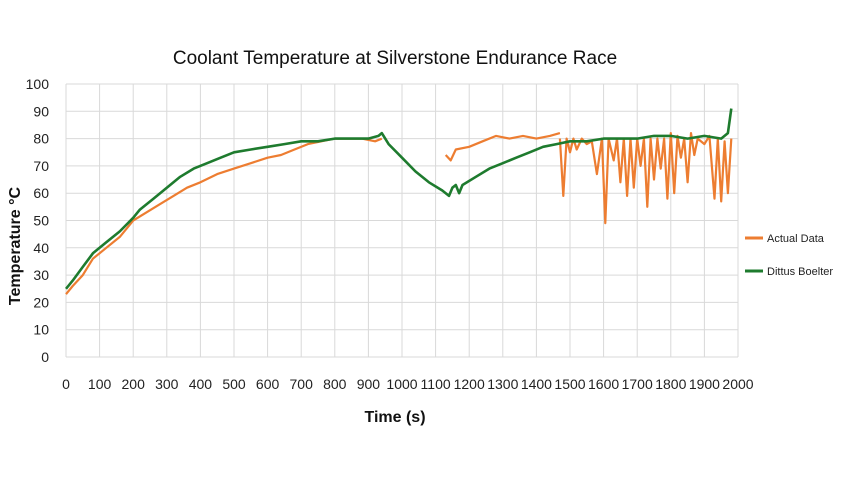 The height and width of the screenshot is (479, 843). Describe the element at coordinates (41, 275) in the screenshot. I see `y-tick-label: 30` at that location.